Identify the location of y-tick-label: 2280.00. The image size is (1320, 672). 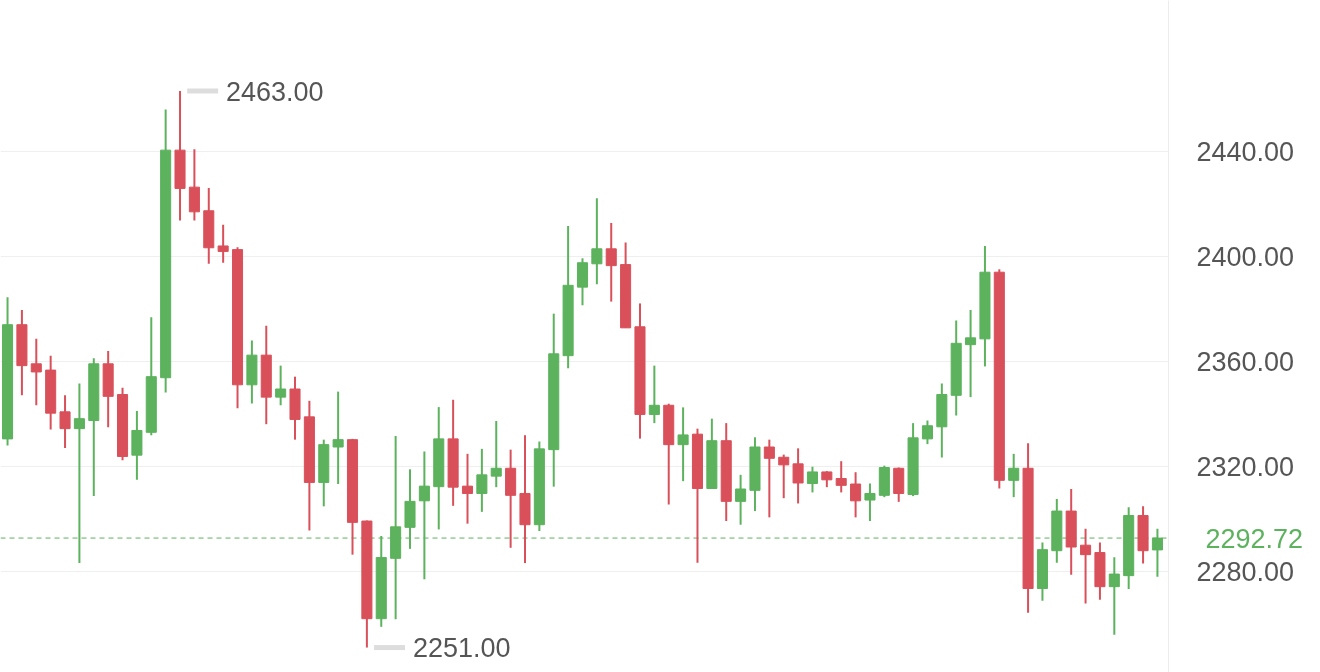
(1245, 571).